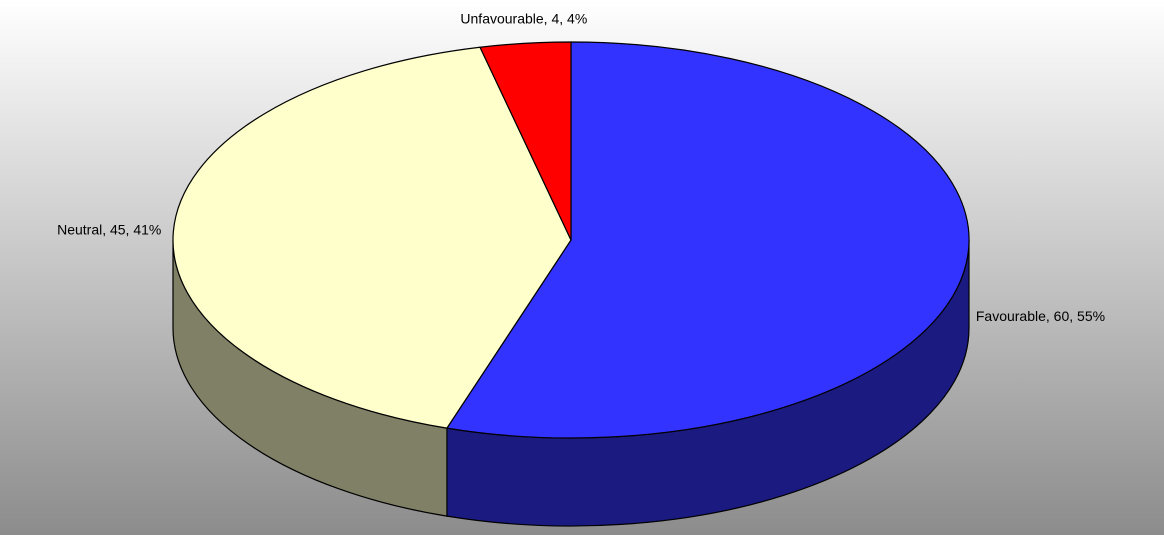  Describe the element at coordinates (1040, 316) in the screenshot. I see `data-label: Favourable, 60, 55%` at that location.